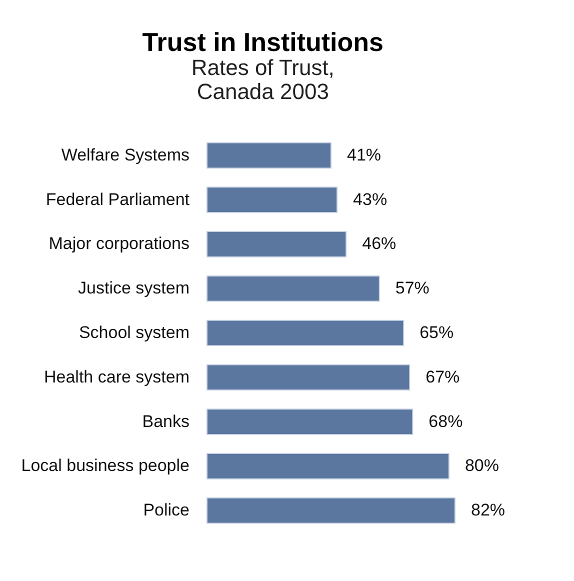 The height and width of the screenshot is (581, 574). Describe the element at coordinates (445, 421) in the screenshot. I see `data-label: 68%` at that location.